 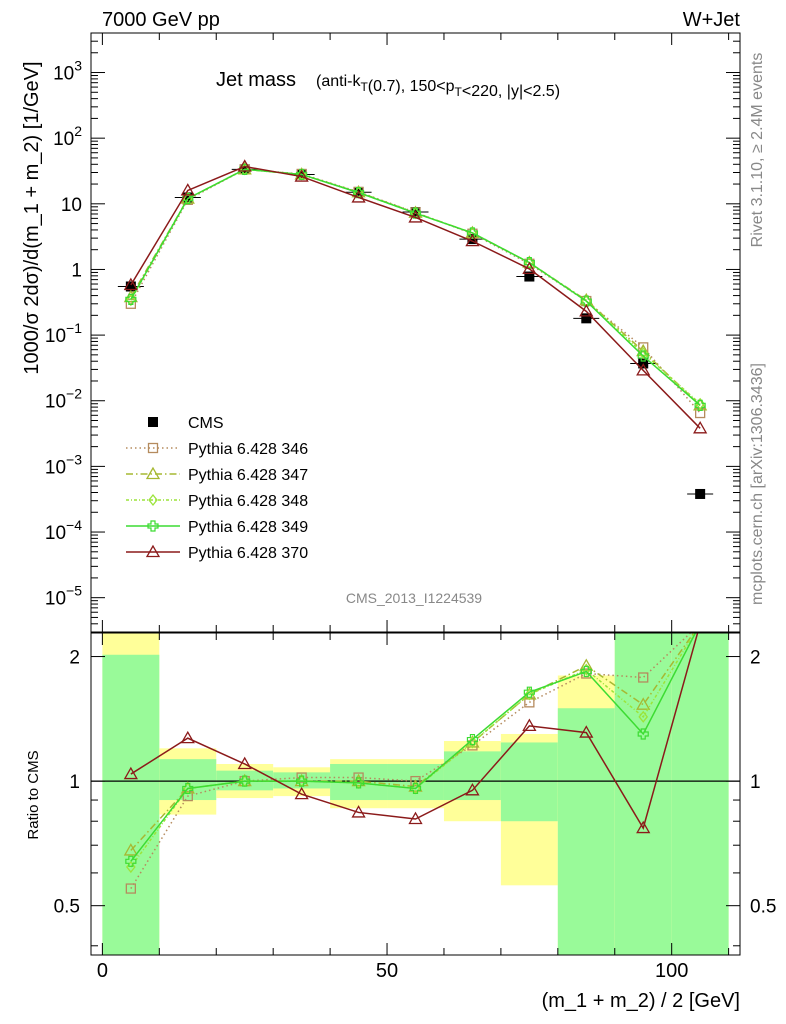 What do you see at coordinates (74, 782) in the screenshot?
I see `ratio-y-tick-label: 1` at bounding box center [74, 782].